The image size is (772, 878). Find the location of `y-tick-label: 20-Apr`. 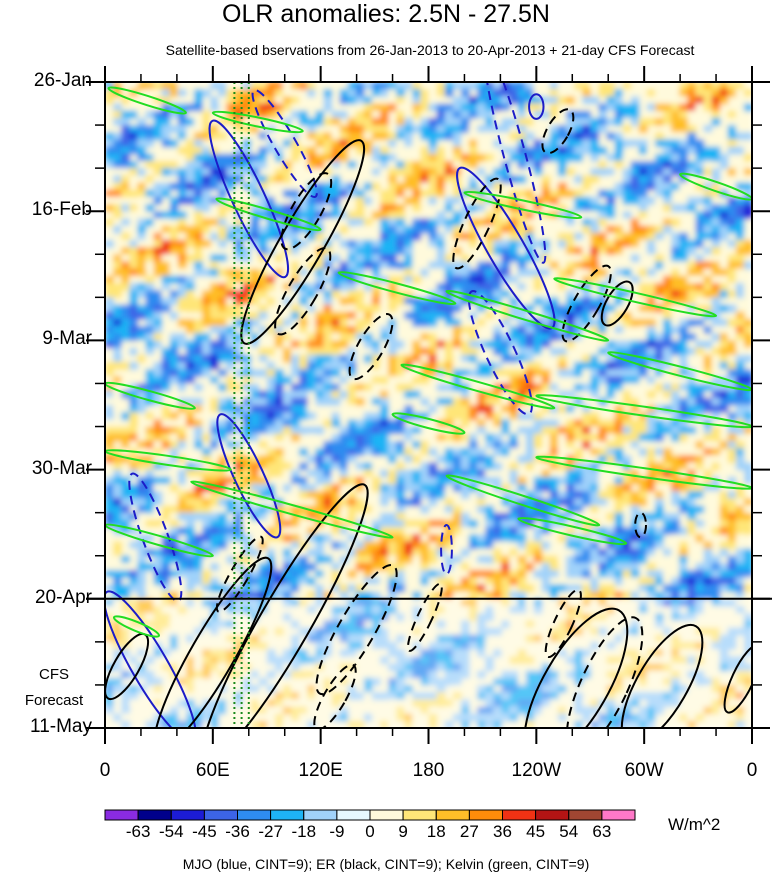

y-tick-label: 20-Apr is located at coordinates (63, 597).